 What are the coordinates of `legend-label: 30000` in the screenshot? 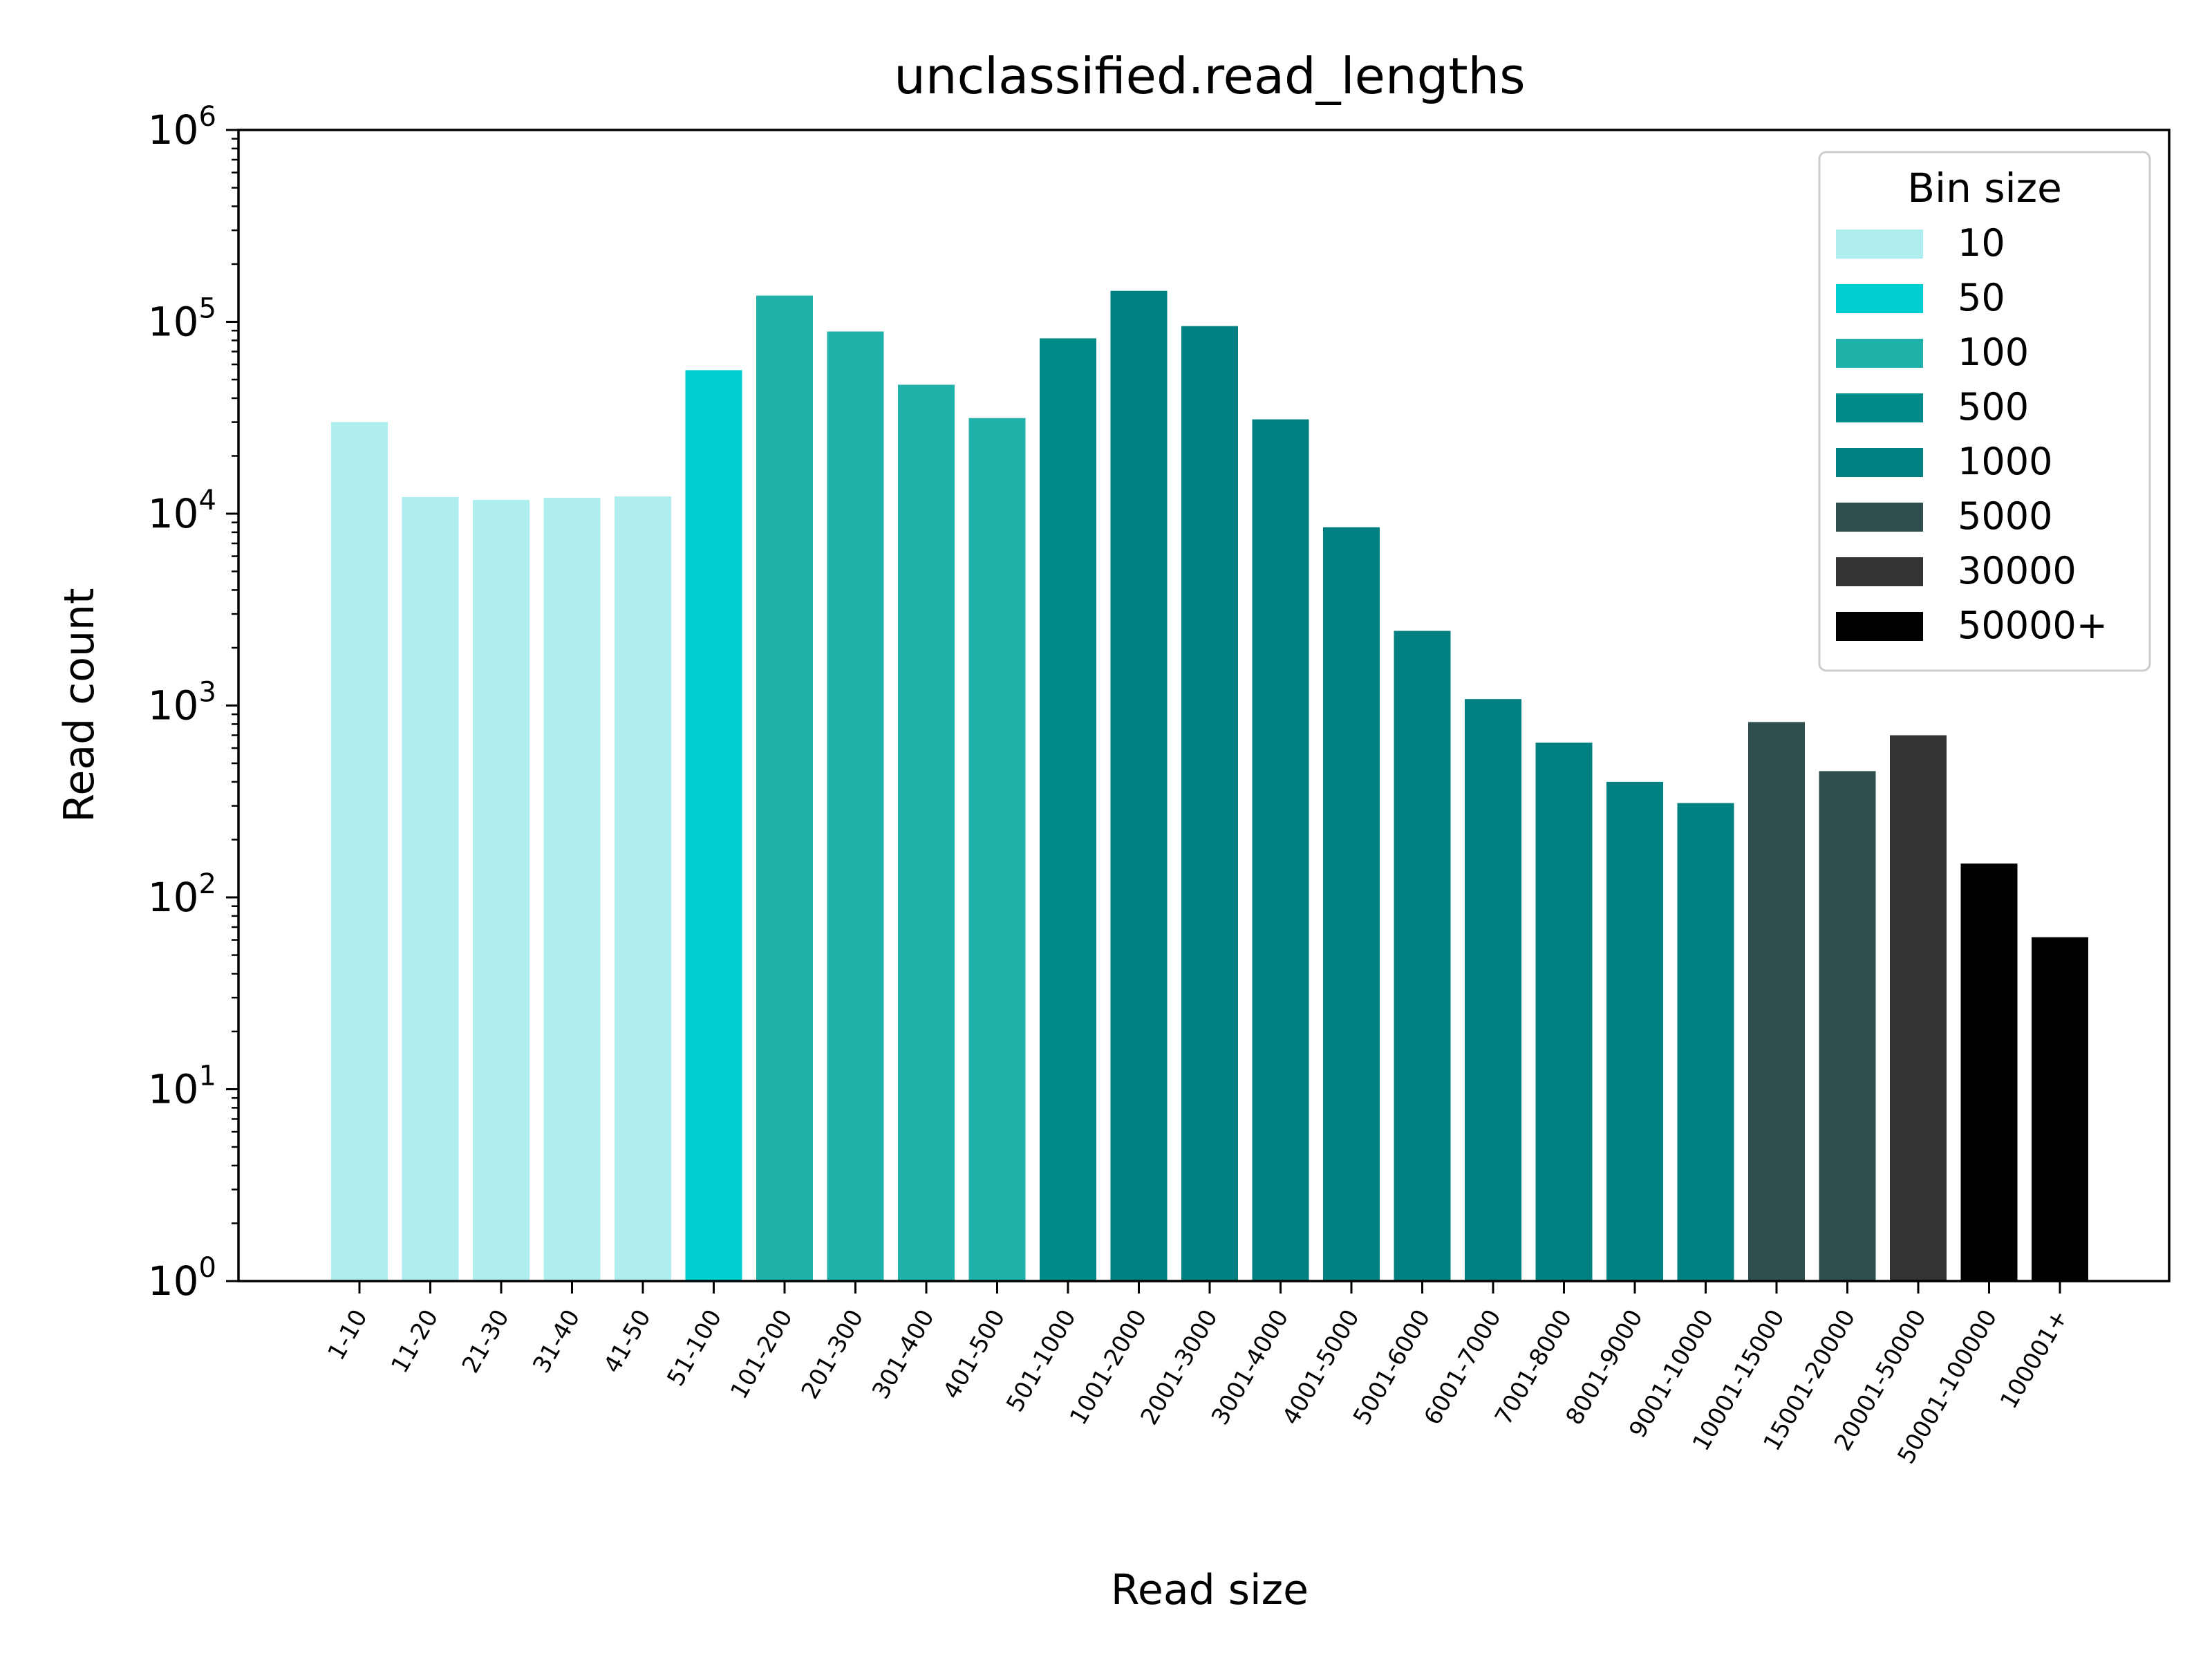 It's located at (2018, 571).